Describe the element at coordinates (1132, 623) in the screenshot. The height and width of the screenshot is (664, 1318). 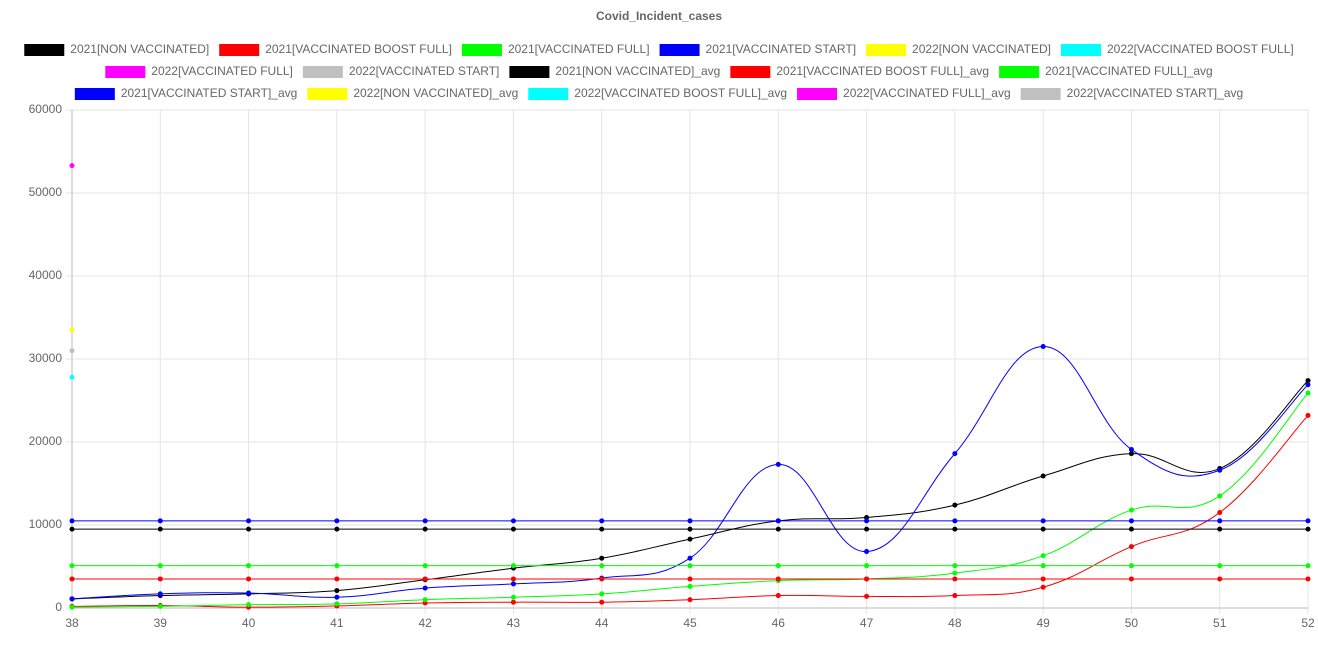
I see `x-tick-label: 50` at that location.